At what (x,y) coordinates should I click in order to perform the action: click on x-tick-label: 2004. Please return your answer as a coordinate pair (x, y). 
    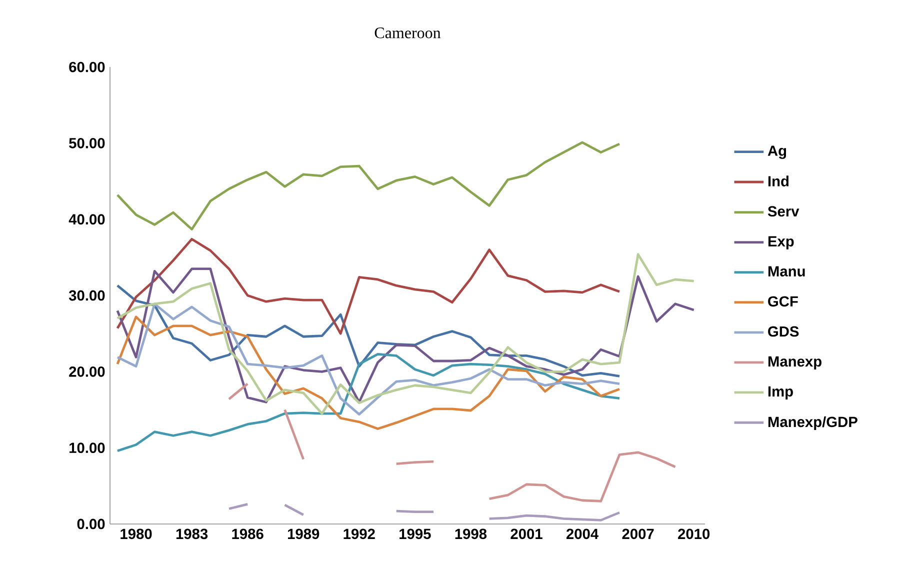
    Looking at the image, I should click on (582, 534).